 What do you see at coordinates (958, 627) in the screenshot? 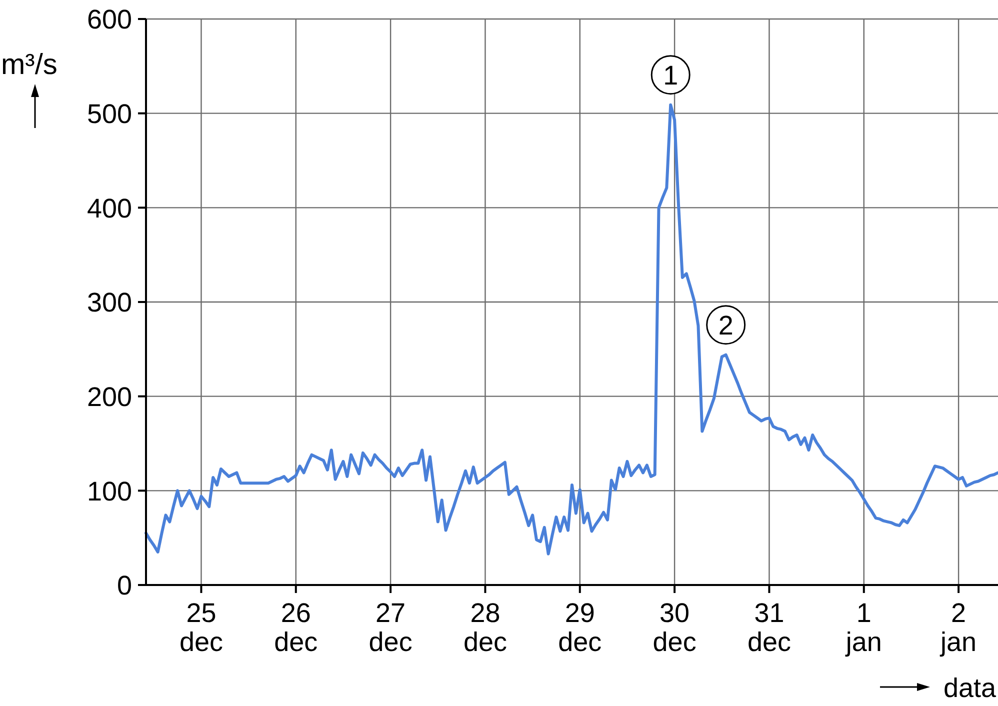
I see `x-tick-label: 2 jan` at bounding box center [958, 627].